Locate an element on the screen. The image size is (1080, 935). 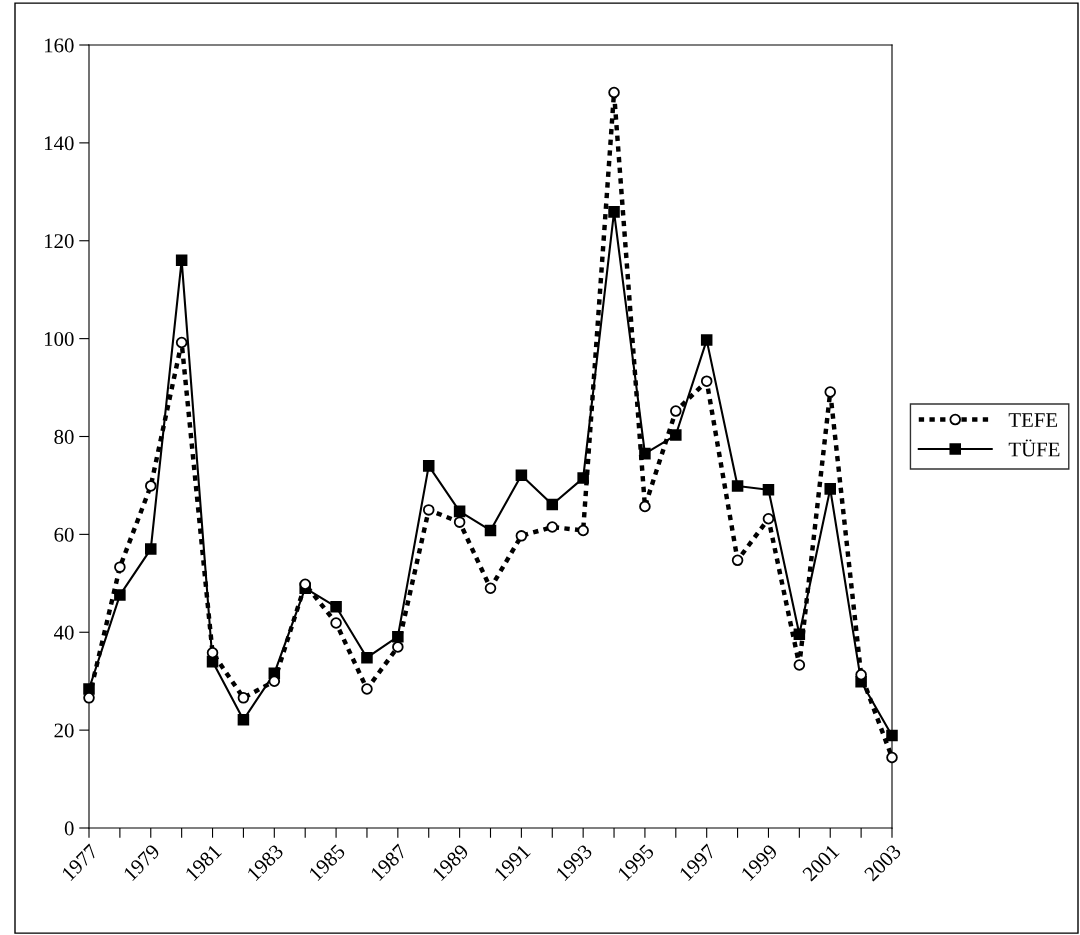
y-tick-label: 40 is located at coordinates (63, 632).